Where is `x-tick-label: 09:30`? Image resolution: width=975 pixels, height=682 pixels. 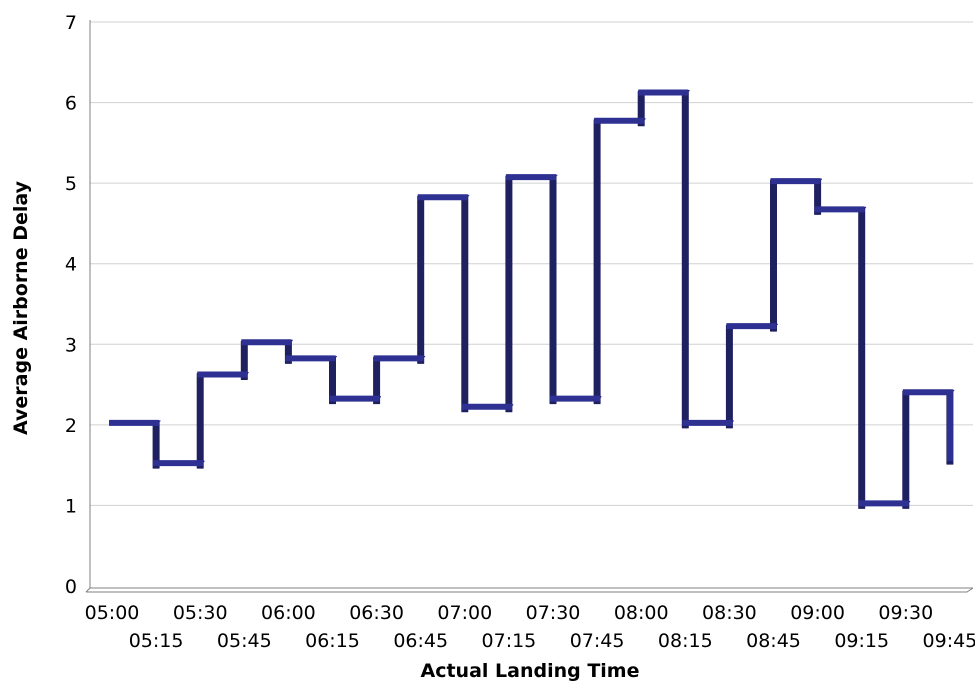
x-tick-label: 09:30 is located at coordinates (905, 613).